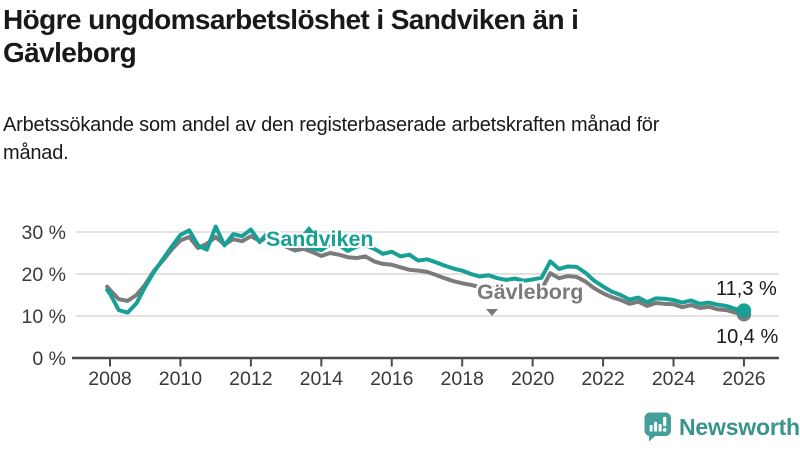 This screenshot has width=800, height=450. Describe the element at coordinates (530, 292) in the screenshot. I see `gavleborg-series-label: Gävleborg` at that location.